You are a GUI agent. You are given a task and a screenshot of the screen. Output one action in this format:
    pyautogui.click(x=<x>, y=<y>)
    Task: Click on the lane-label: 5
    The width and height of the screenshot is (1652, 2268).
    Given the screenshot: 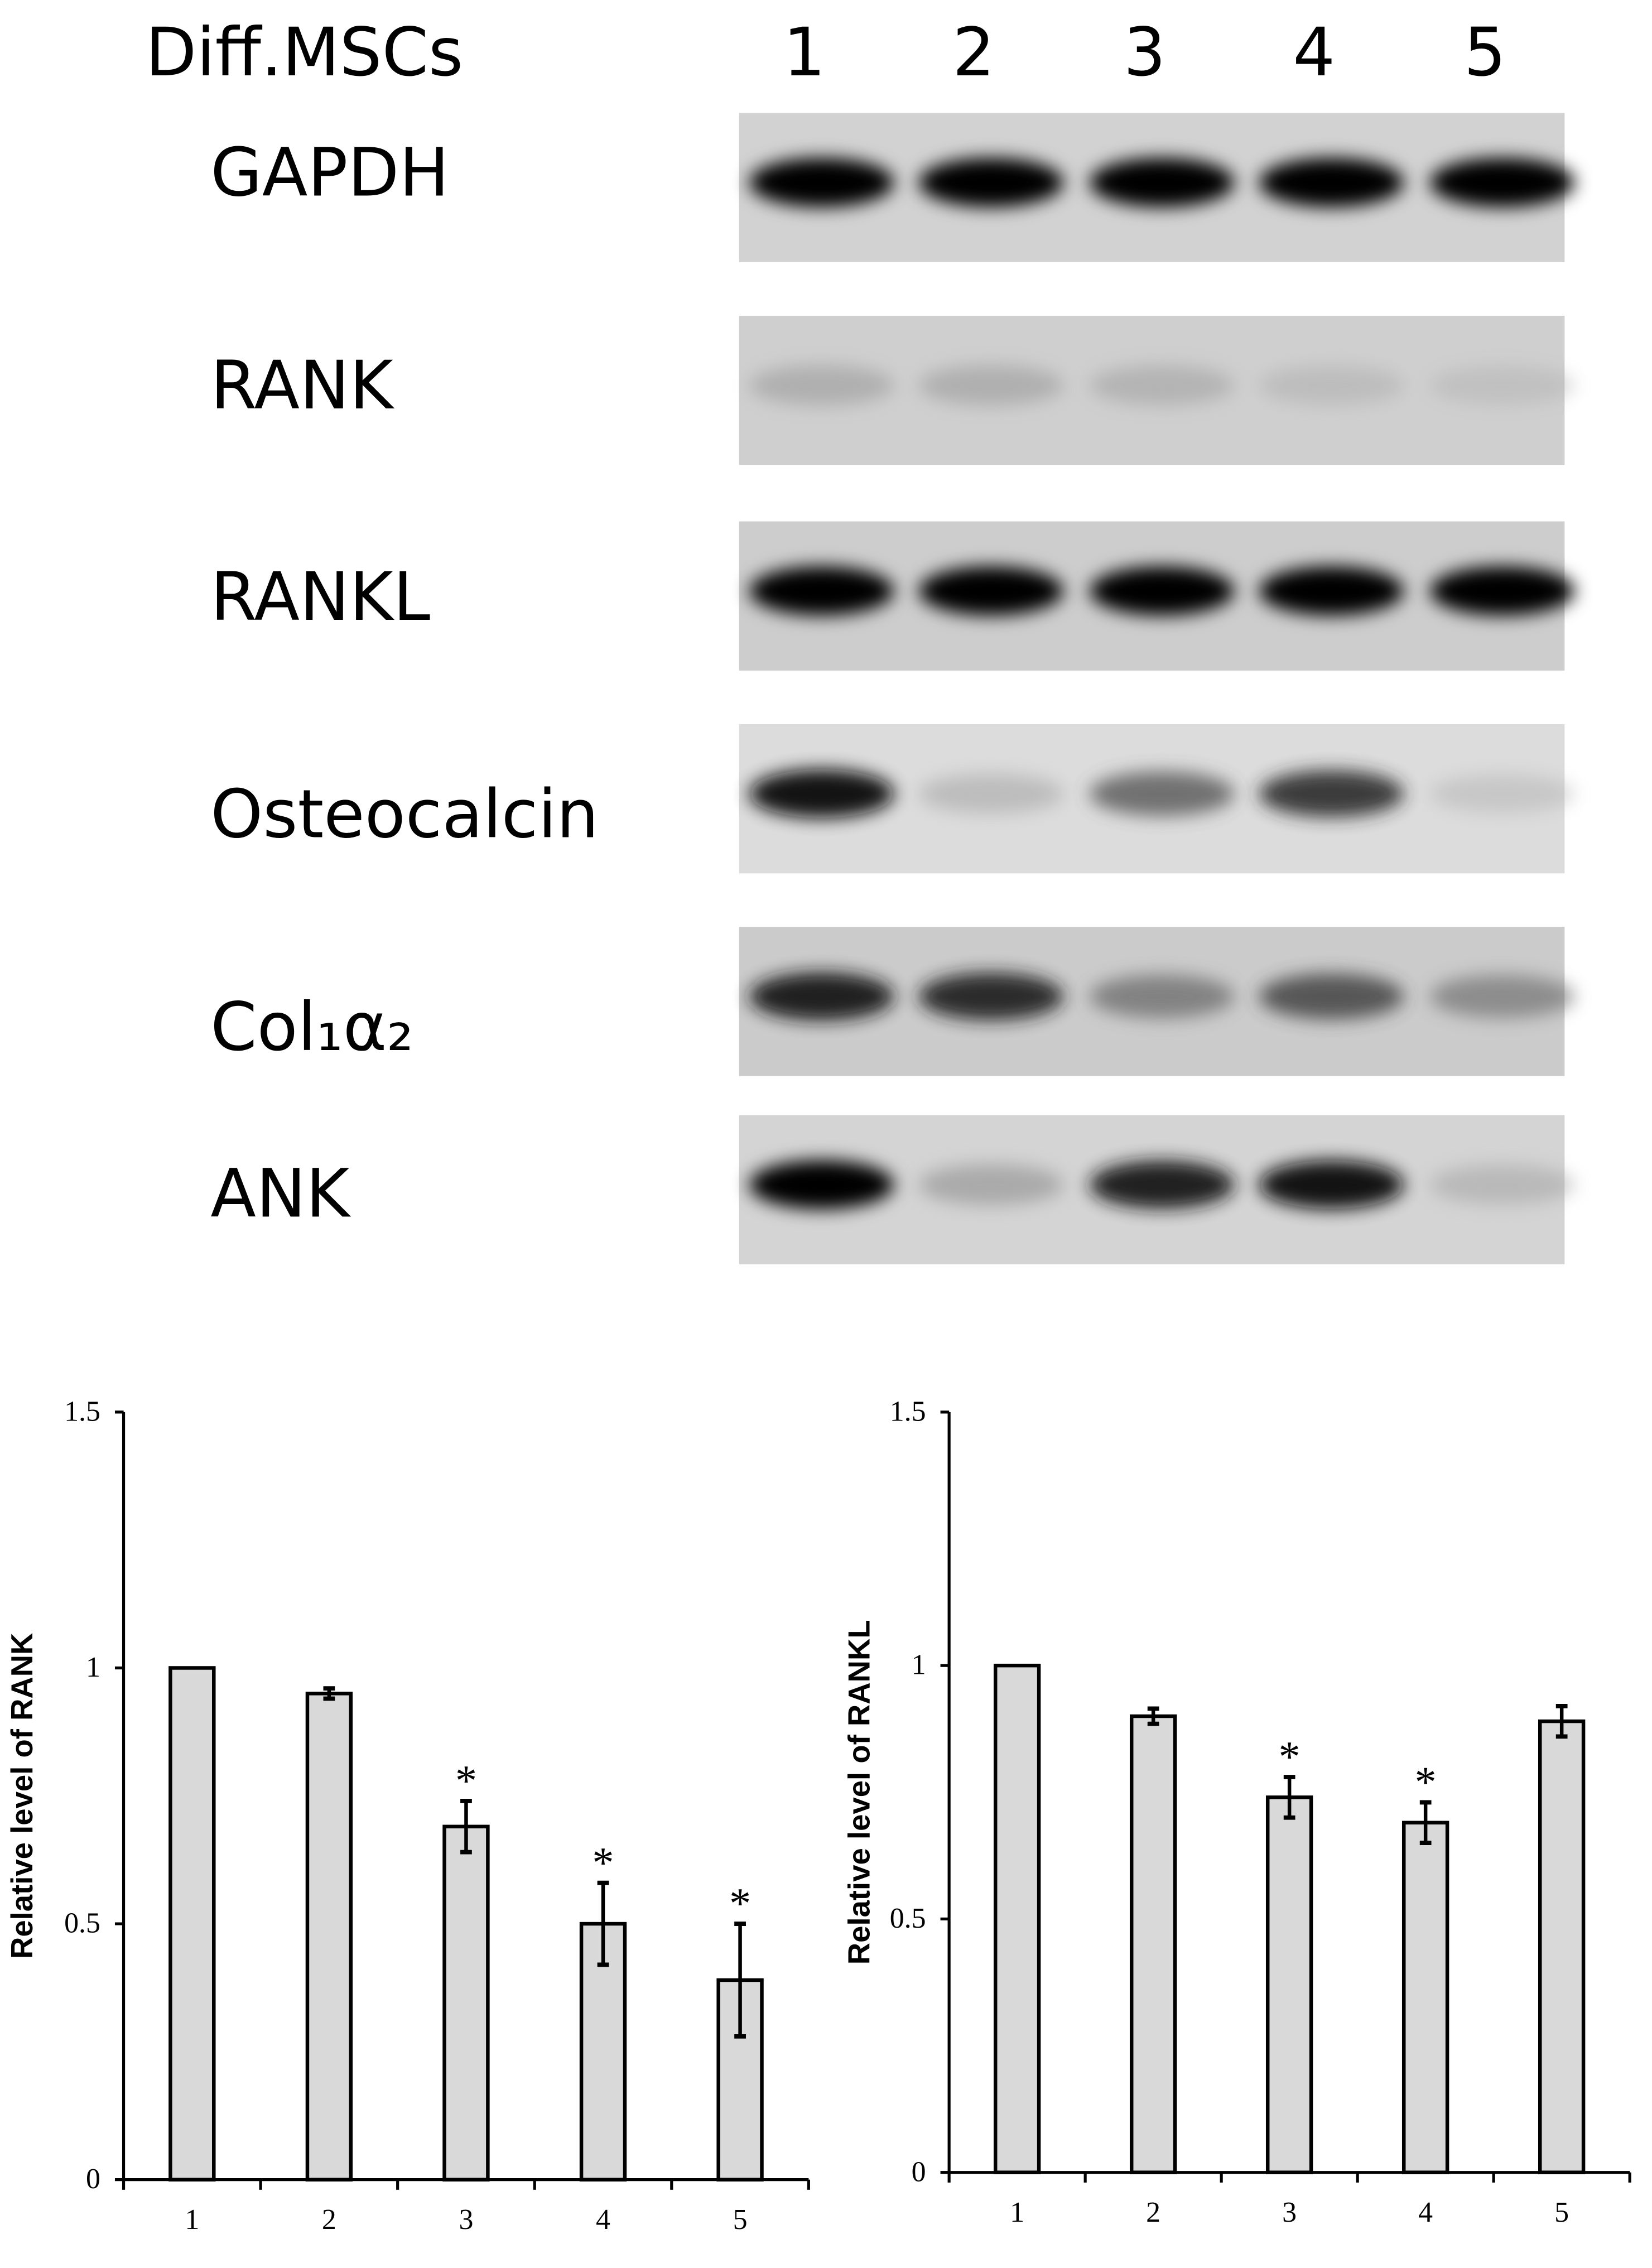 What is the action you would take?
    pyautogui.click(x=1485, y=53)
    